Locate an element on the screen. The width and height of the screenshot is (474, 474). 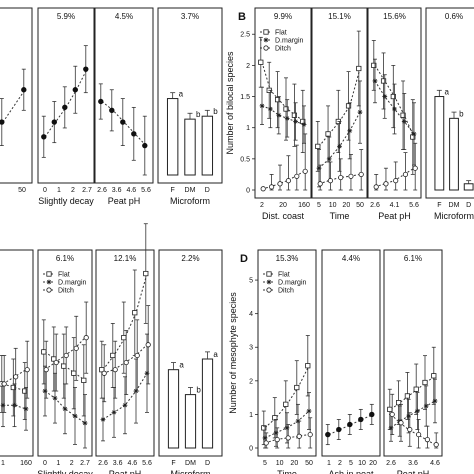
x-tick-label: 10 is located at coordinates (333, 205).